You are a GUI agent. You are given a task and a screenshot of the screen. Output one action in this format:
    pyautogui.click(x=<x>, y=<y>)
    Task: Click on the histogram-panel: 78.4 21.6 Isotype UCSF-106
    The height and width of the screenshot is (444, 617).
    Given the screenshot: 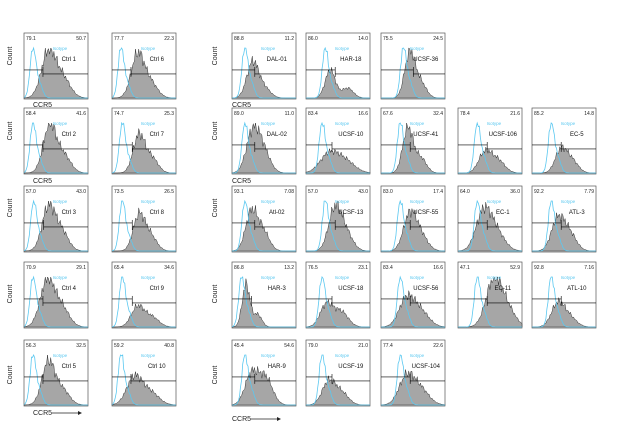 What is the action you would take?
    pyautogui.click(x=490, y=141)
    